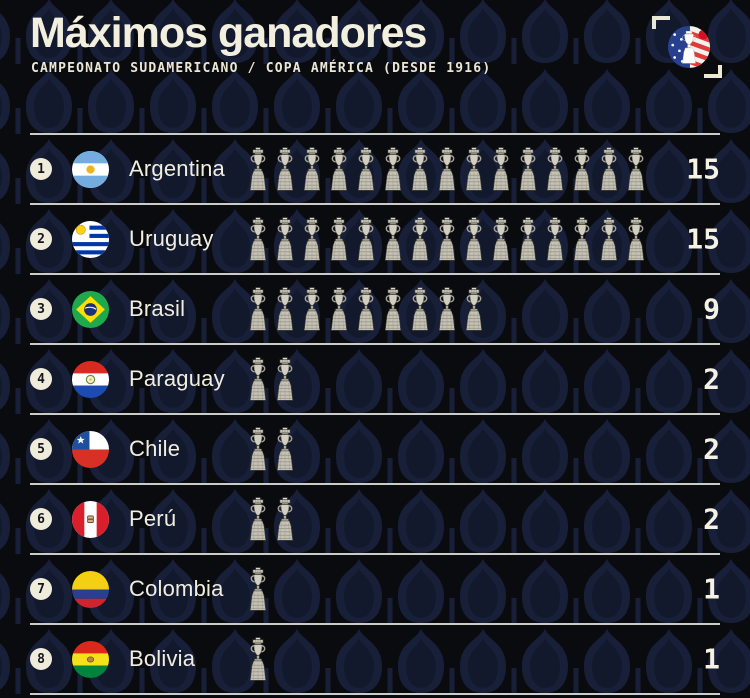 This screenshot has width=750, height=698. I want to click on copa-america-logo, so click(687, 47).